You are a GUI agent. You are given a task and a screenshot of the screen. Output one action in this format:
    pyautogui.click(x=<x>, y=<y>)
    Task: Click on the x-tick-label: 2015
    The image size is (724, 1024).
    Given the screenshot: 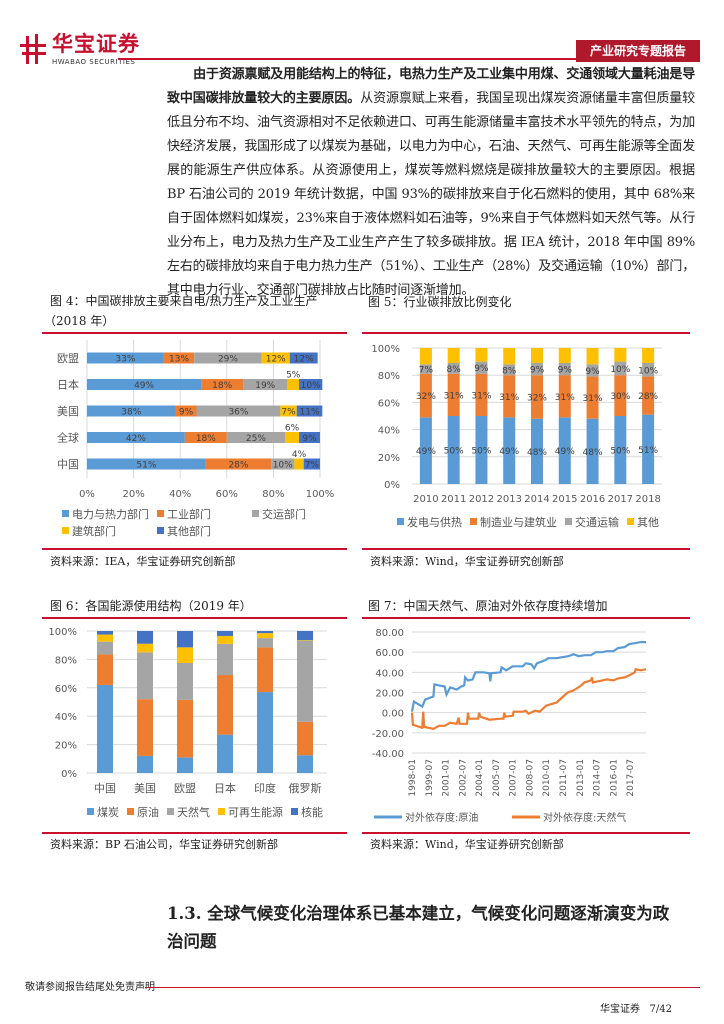 What is the action you would take?
    pyautogui.click(x=564, y=499)
    